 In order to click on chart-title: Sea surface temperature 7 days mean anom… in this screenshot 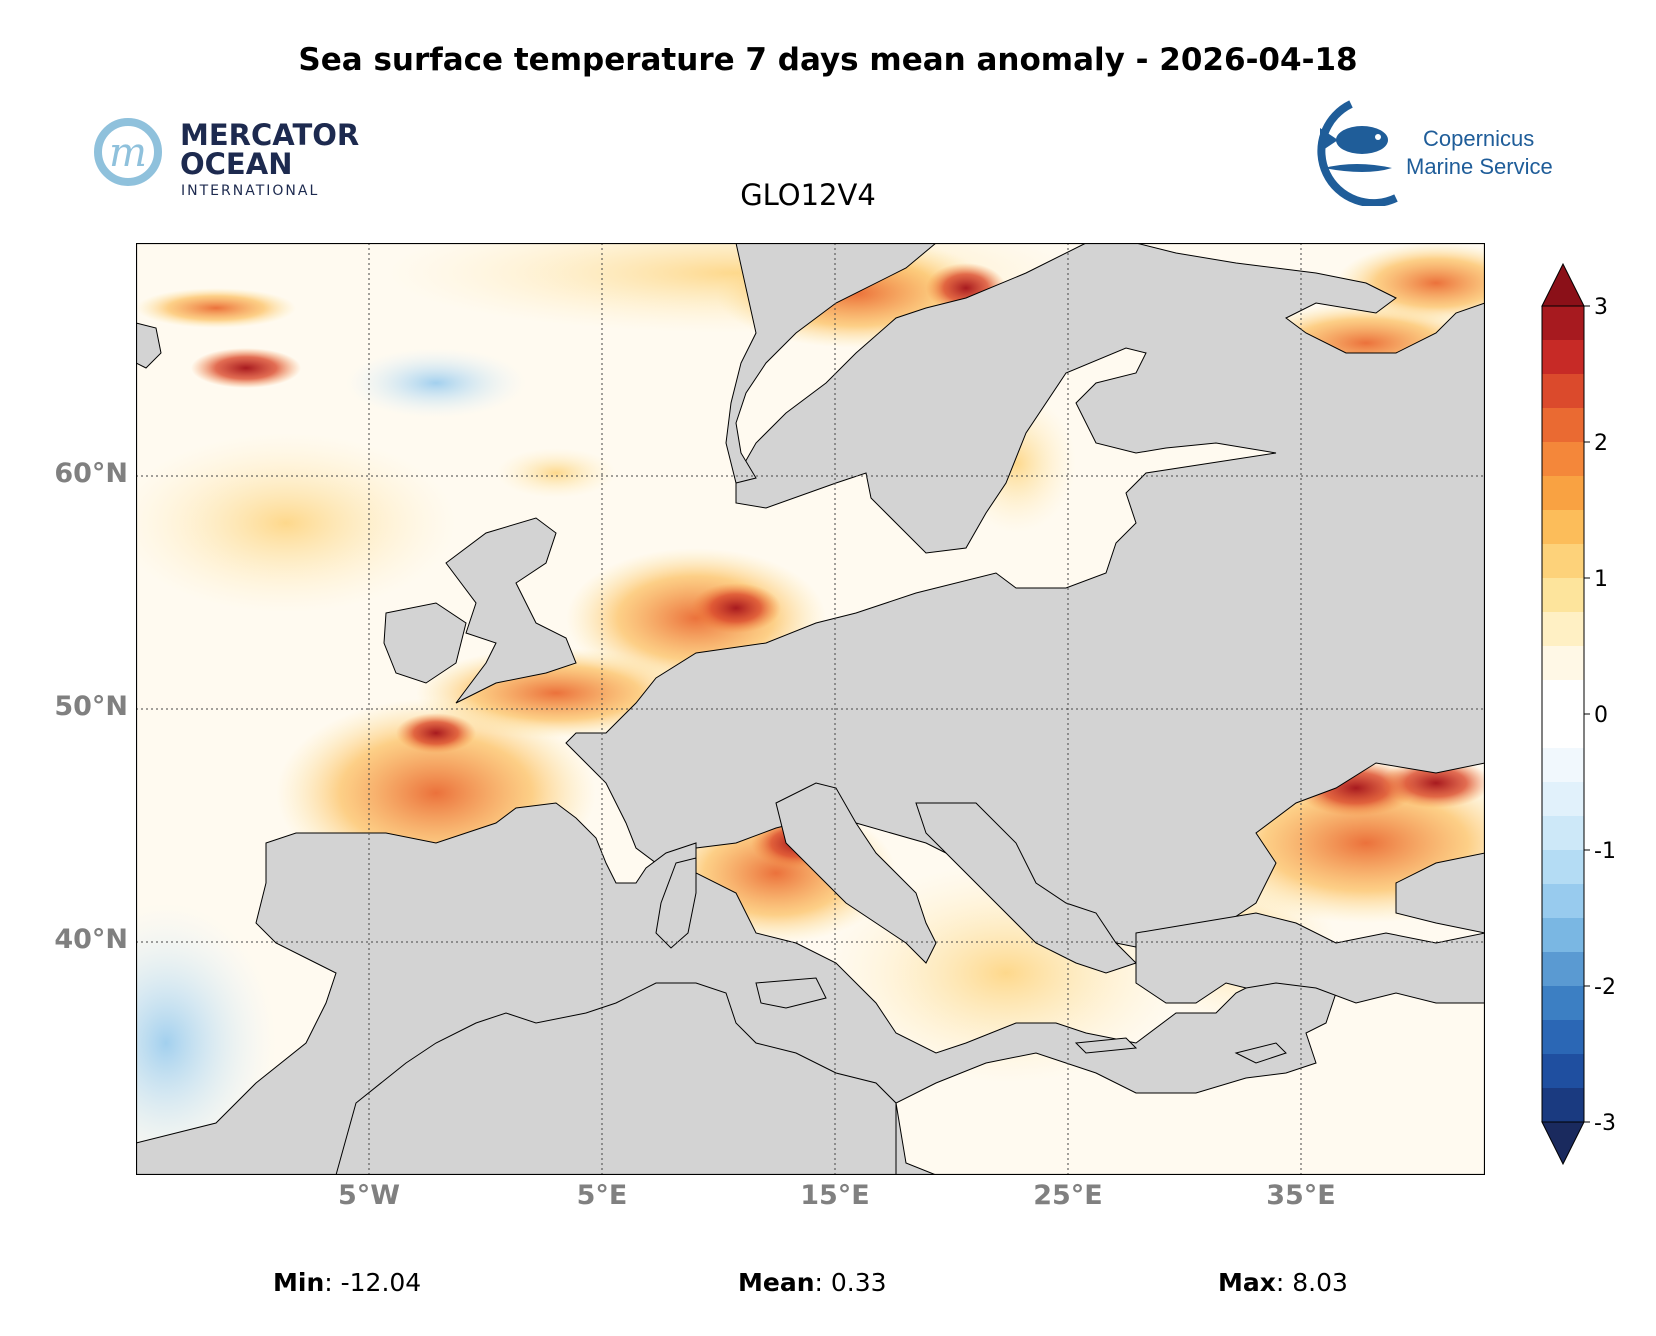, I will do `click(828, 60)`.